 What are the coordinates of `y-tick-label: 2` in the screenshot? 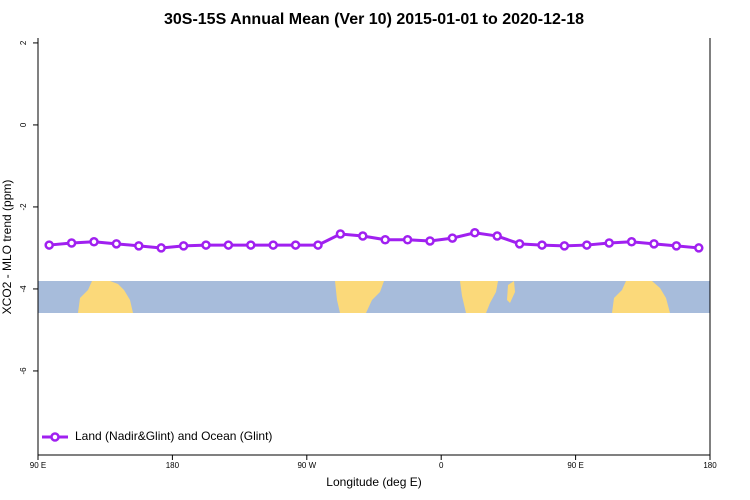 It's located at (23, 42).